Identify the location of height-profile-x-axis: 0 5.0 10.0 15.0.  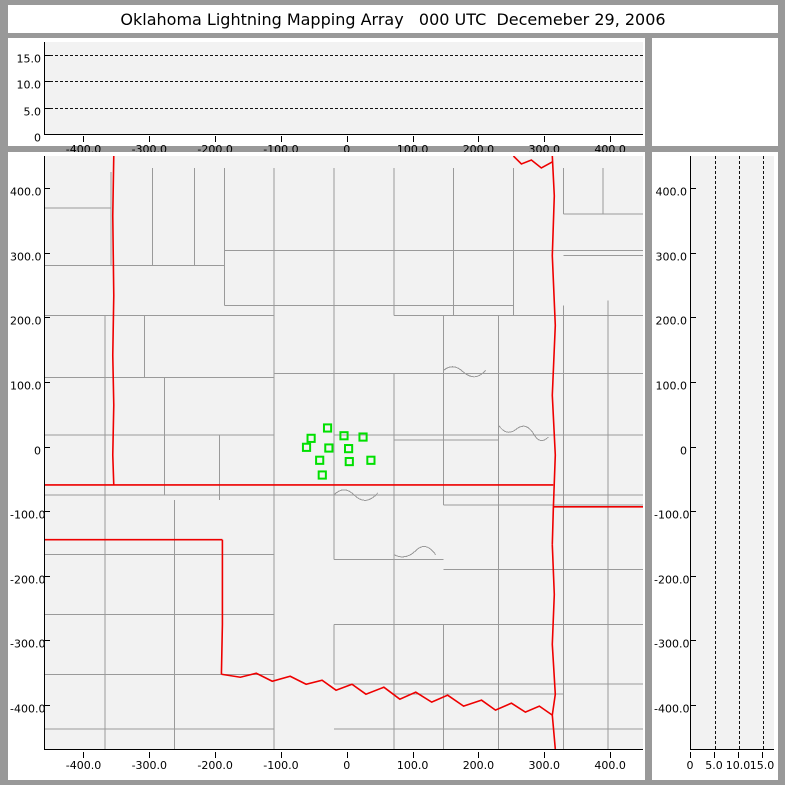
(730, 762).